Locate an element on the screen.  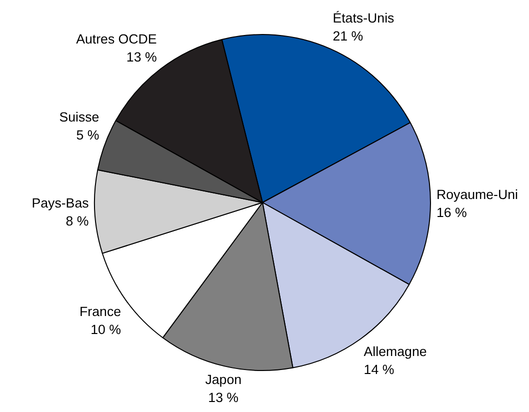
slice-label: Suisse is located at coordinates (79, 116).